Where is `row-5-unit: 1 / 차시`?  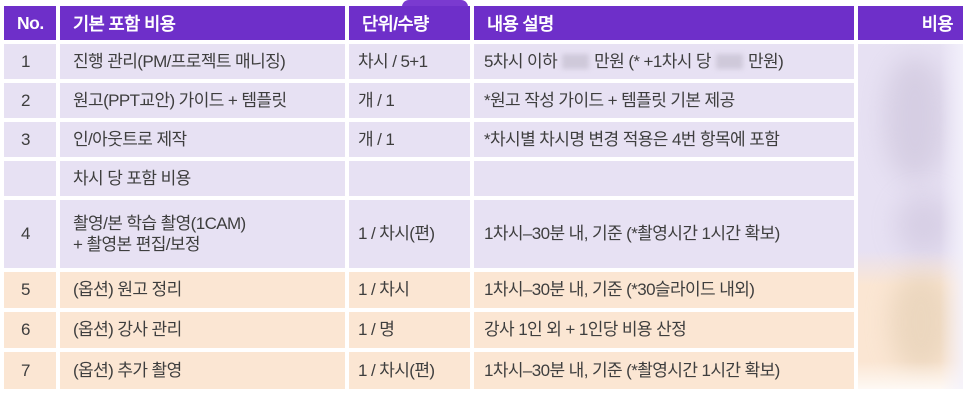 row-5-unit: 1 / 차시 is located at coordinates (409, 290).